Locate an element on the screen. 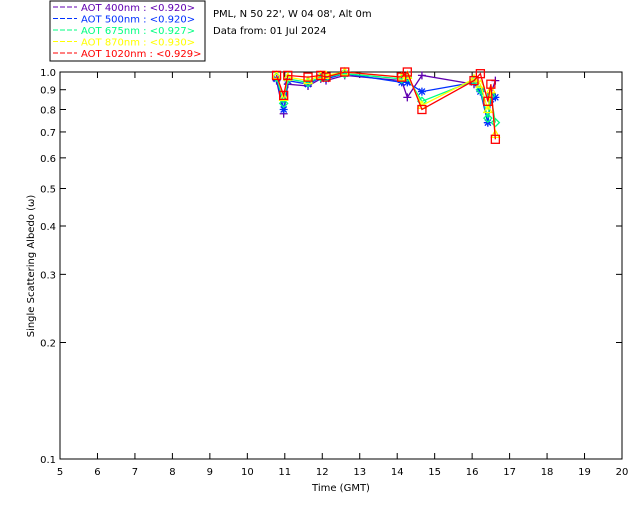 The width and height of the screenshot is (640, 512). x-tick-label: 19 is located at coordinates (584, 472).